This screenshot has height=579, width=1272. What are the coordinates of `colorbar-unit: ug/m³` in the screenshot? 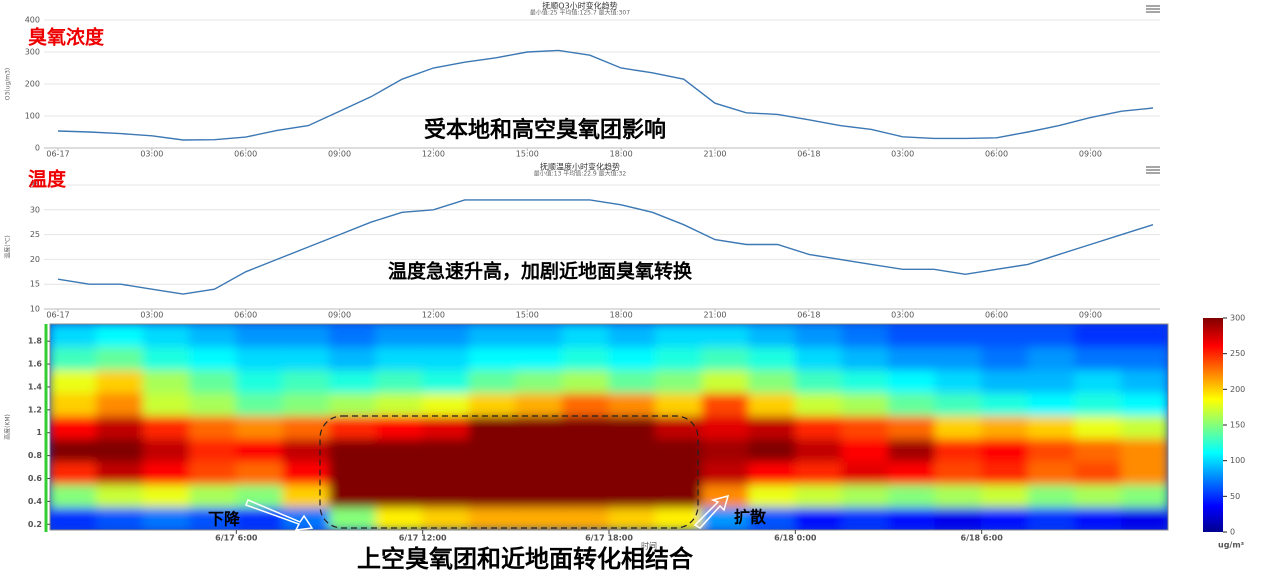 It's located at (1231, 545).